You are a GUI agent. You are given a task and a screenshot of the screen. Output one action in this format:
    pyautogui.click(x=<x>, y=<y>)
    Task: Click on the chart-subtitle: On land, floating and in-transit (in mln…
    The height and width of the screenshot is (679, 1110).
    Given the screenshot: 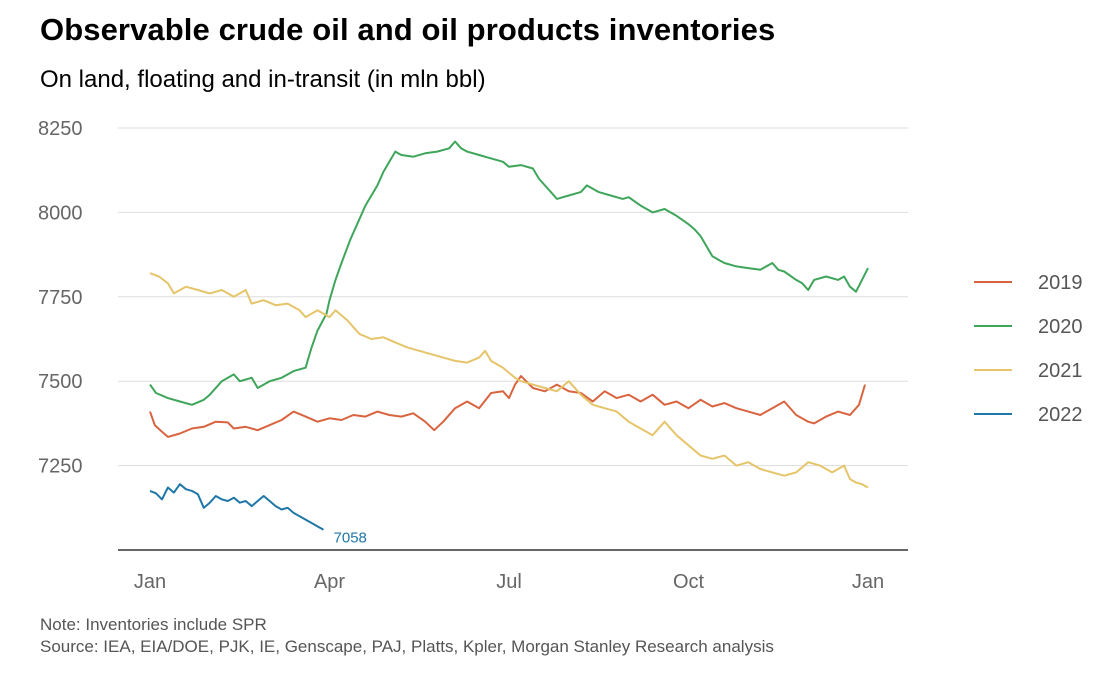 What is the action you would take?
    pyautogui.click(x=263, y=79)
    